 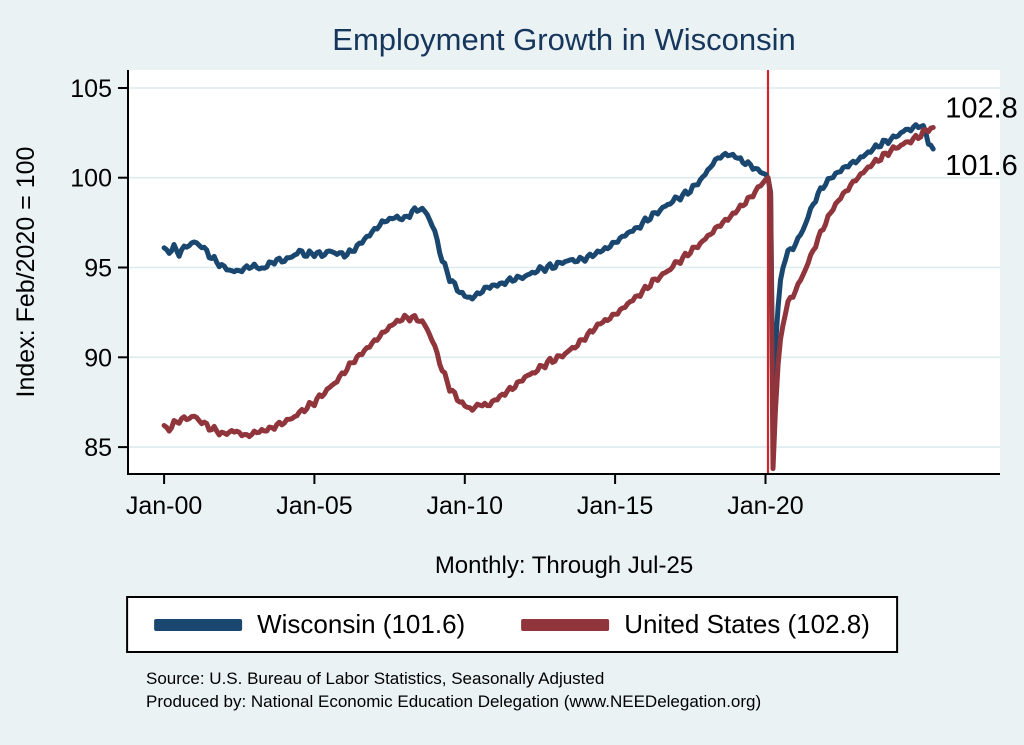 I want to click on legend-item-wisconsin: Wisconsin (101.6), so click(x=309, y=624).